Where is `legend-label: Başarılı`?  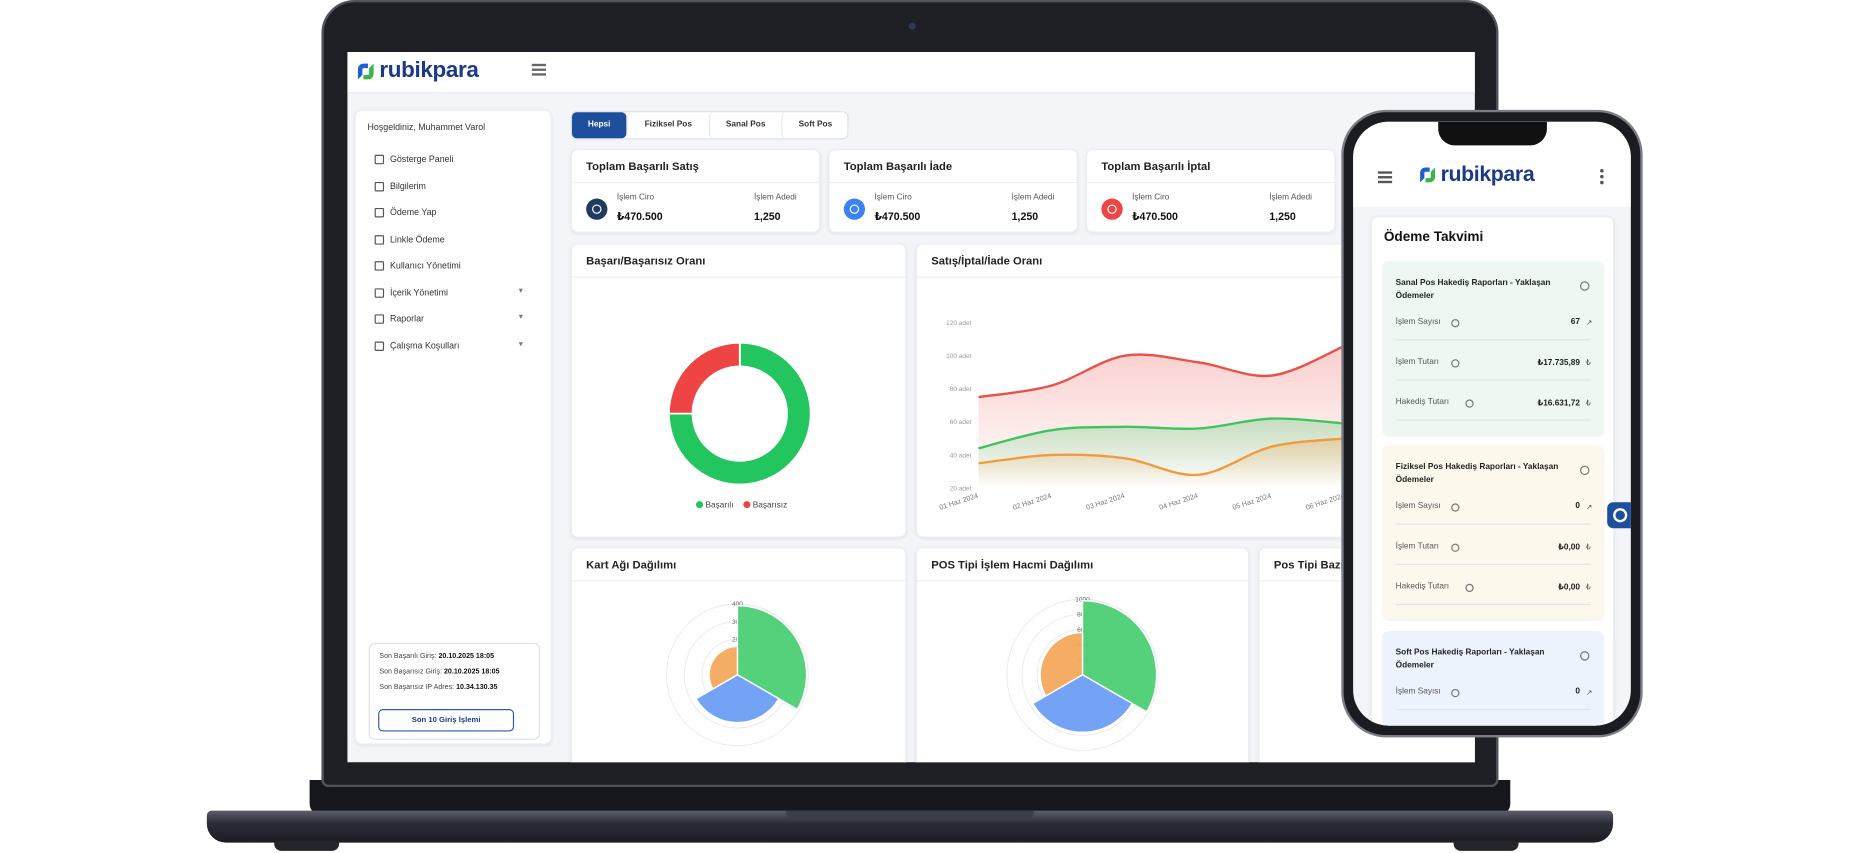
legend-label: Başarılı is located at coordinates (720, 505).